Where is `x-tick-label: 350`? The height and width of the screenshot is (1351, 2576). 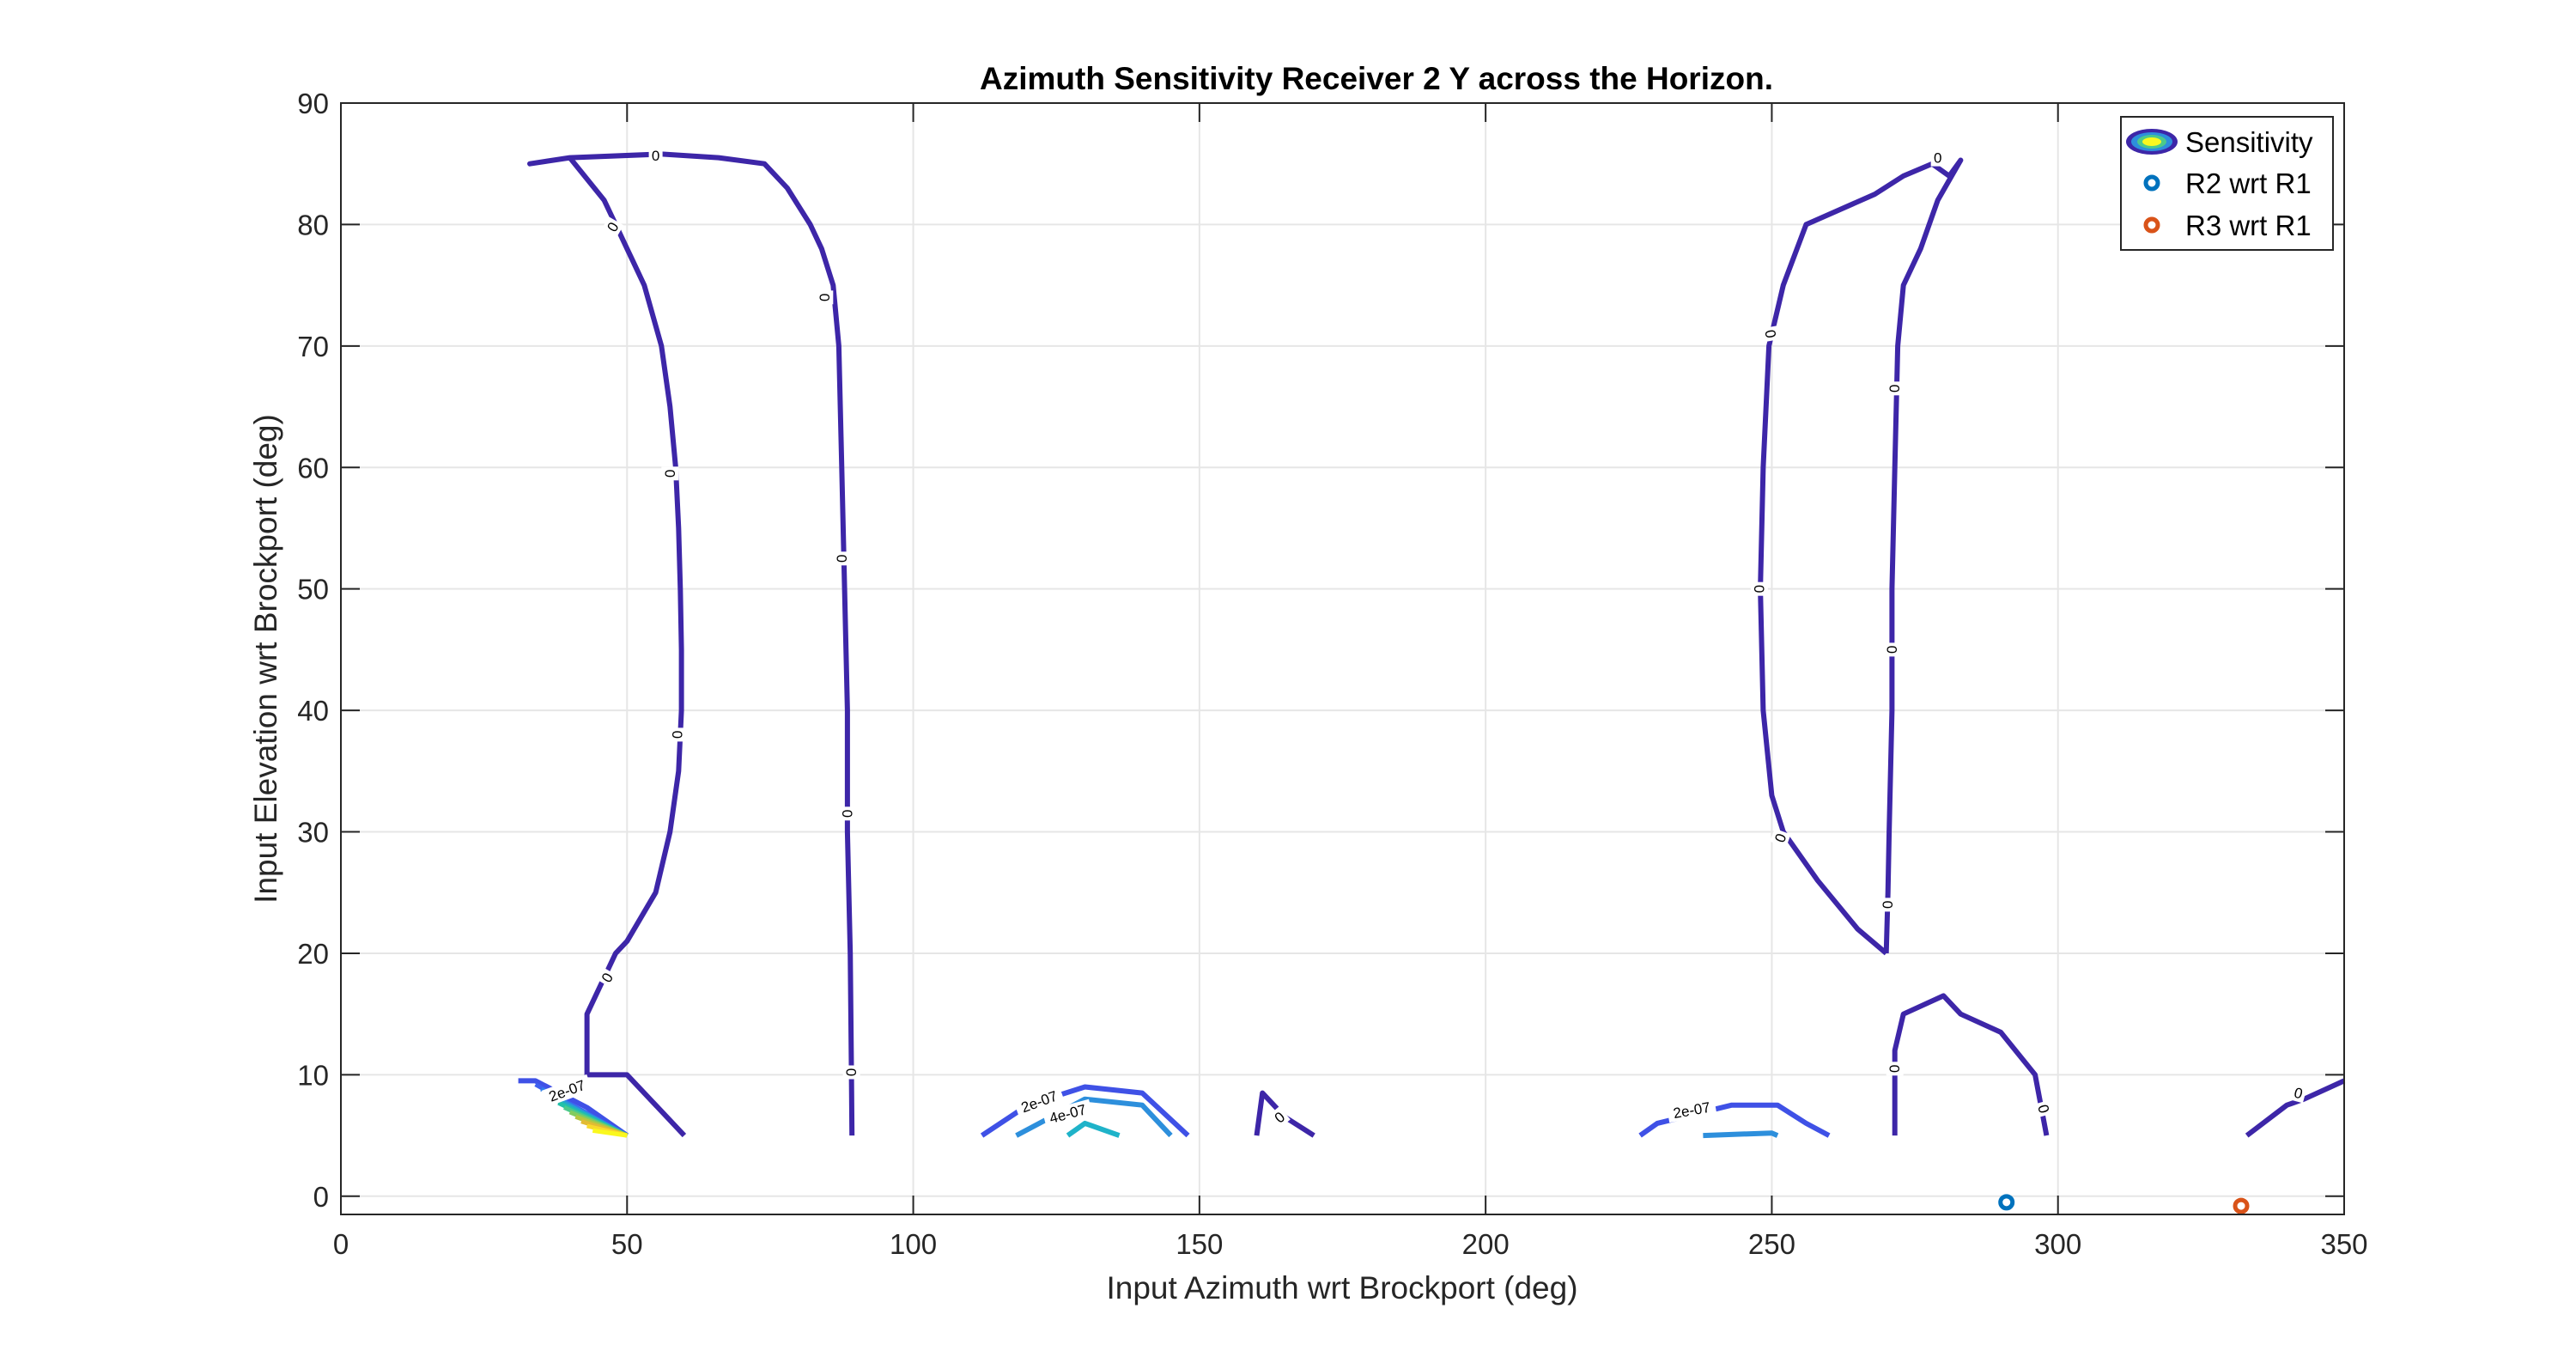 x-tick-label: 350 is located at coordinates (2343, 1244).